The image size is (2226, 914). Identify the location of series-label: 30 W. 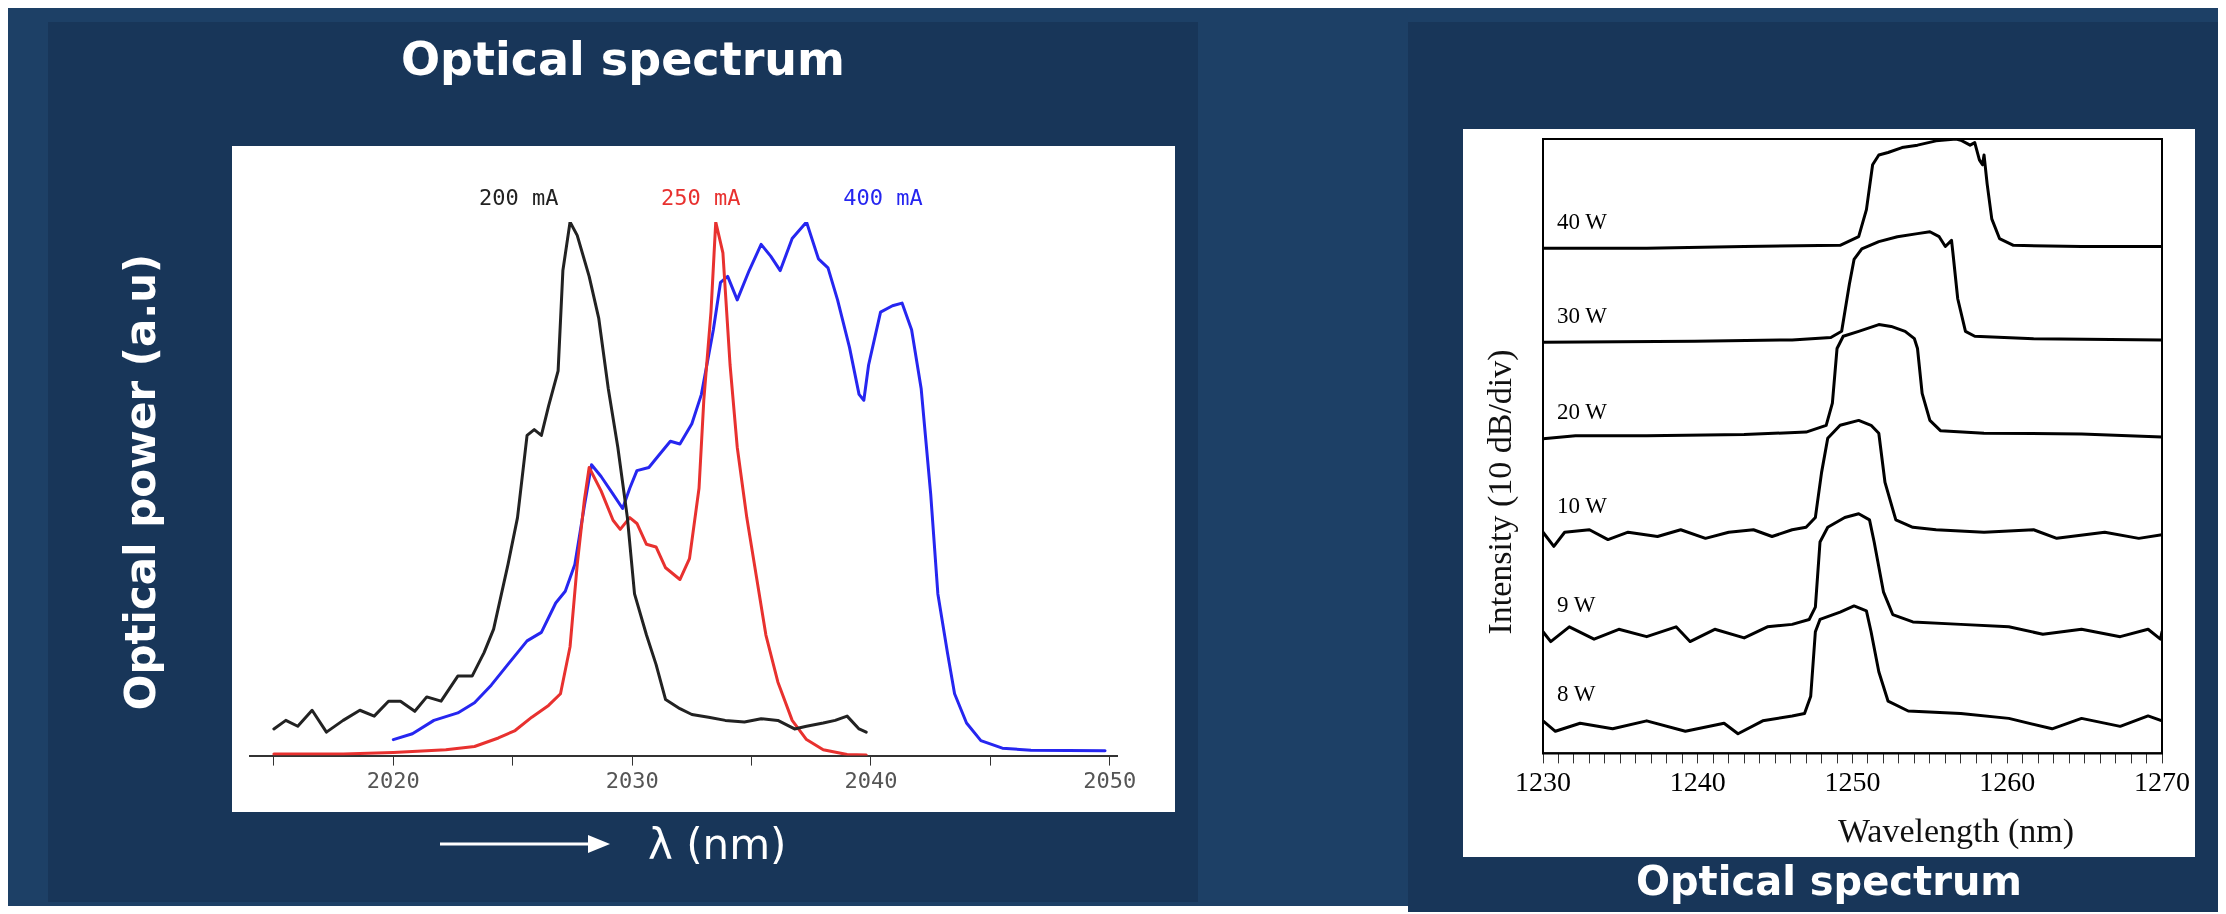
(1582, 315).